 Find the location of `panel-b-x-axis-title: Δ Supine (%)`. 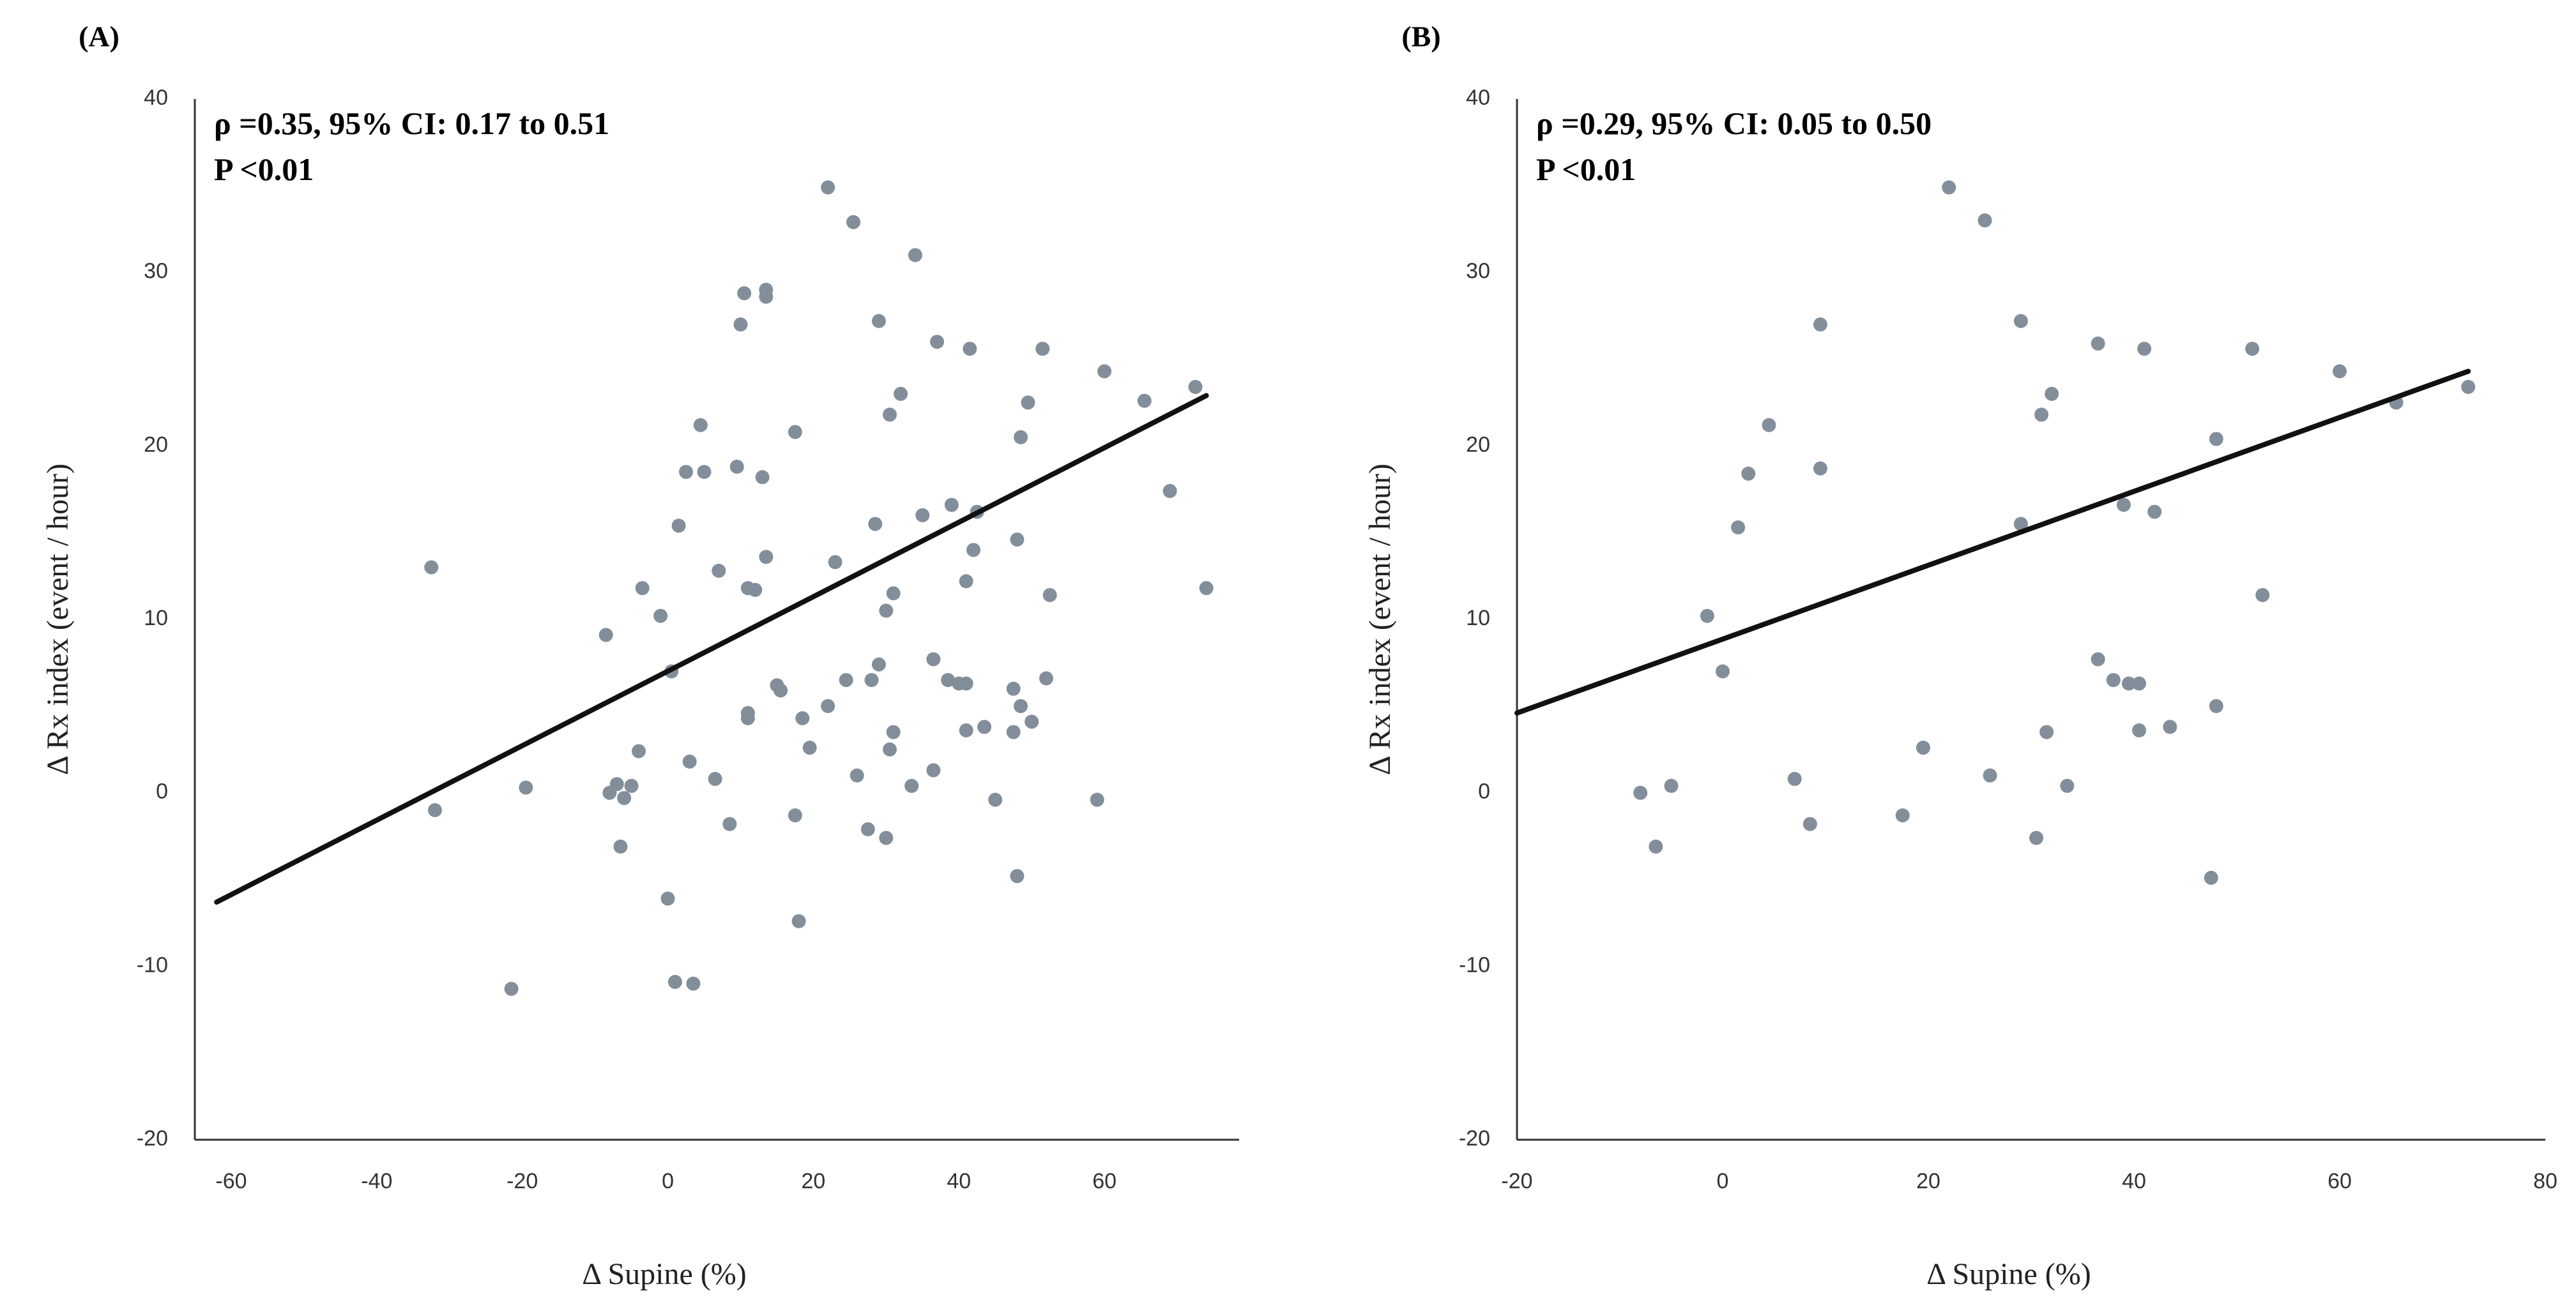

panel-b-x-axis-title: Δ Supine (%) is located at coordinates (2009, 1274).